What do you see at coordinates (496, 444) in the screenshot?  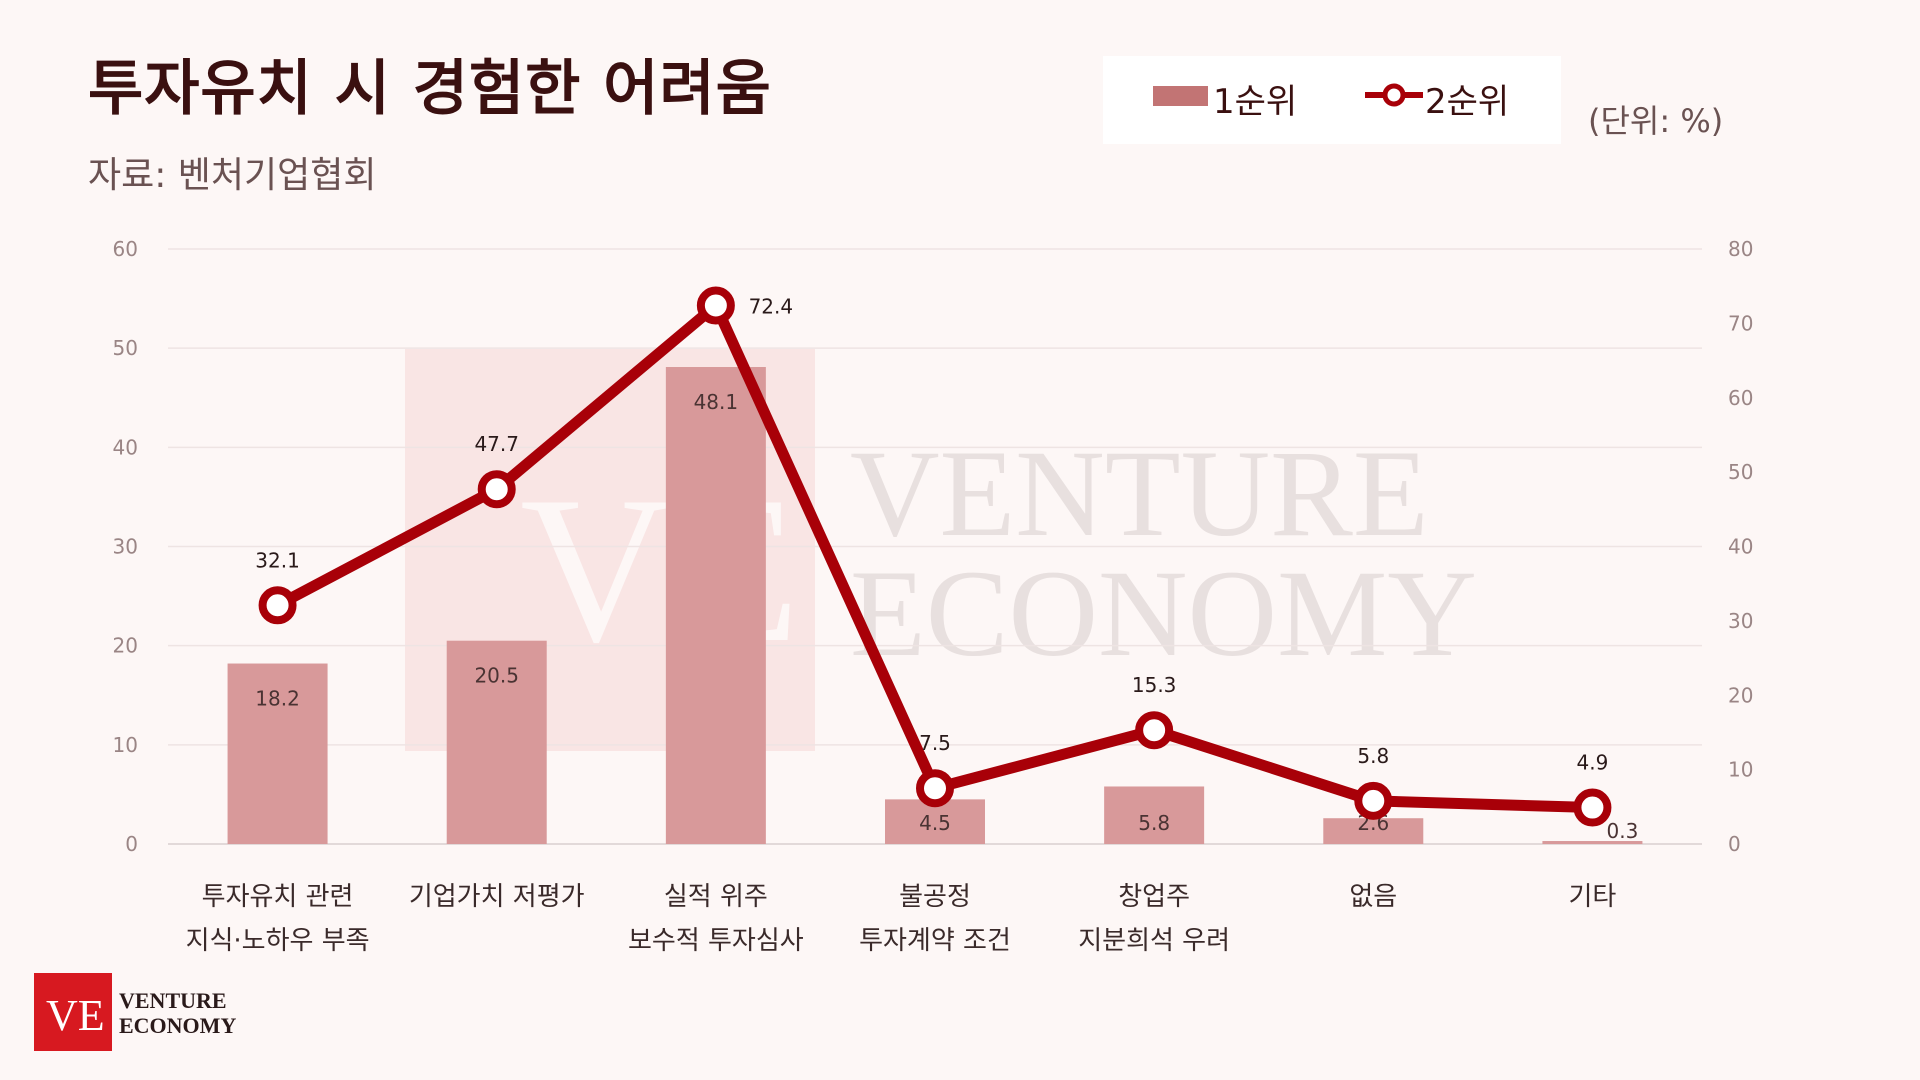 I see `line-data-label: 47.7` at bounding box center [496, 444].